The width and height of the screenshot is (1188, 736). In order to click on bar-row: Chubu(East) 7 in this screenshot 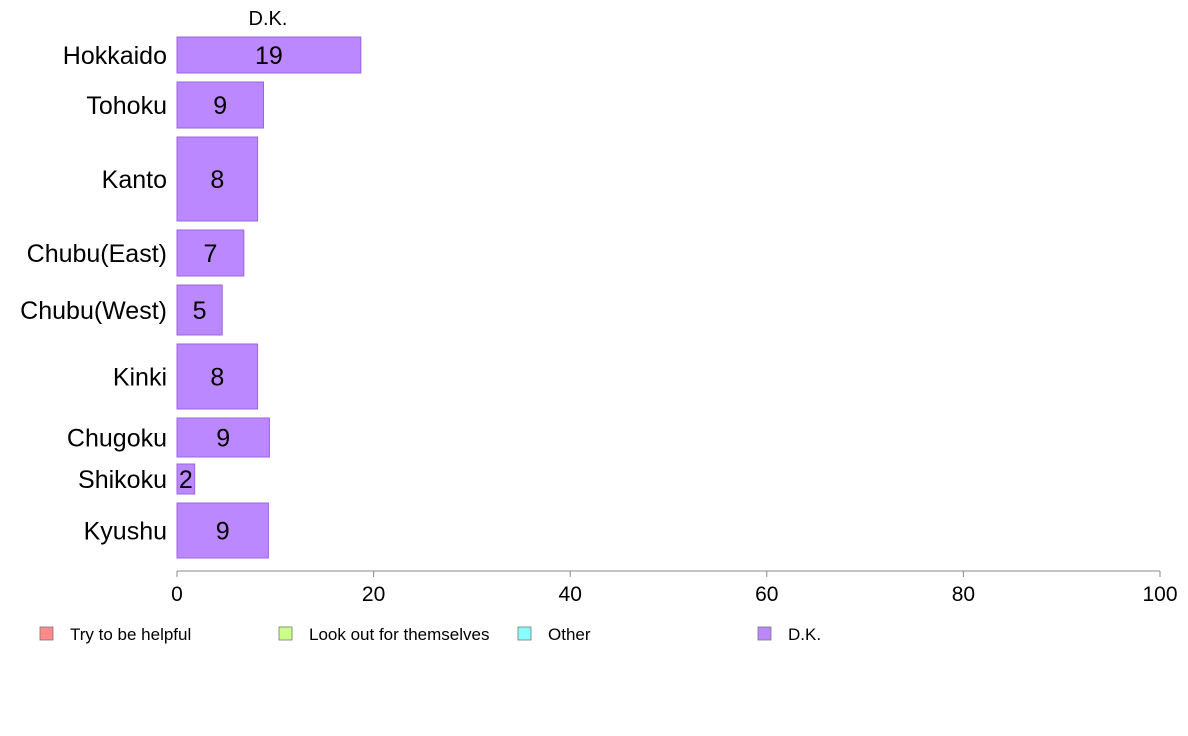, I will do `click(136, 253)`.